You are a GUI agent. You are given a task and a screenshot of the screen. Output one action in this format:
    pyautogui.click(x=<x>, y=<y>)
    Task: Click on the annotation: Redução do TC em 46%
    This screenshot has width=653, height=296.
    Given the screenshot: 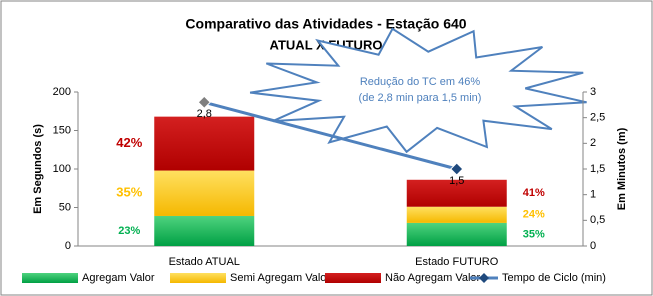 What is the action you would take?
    pyautogui.click(x=420, y=82)
    